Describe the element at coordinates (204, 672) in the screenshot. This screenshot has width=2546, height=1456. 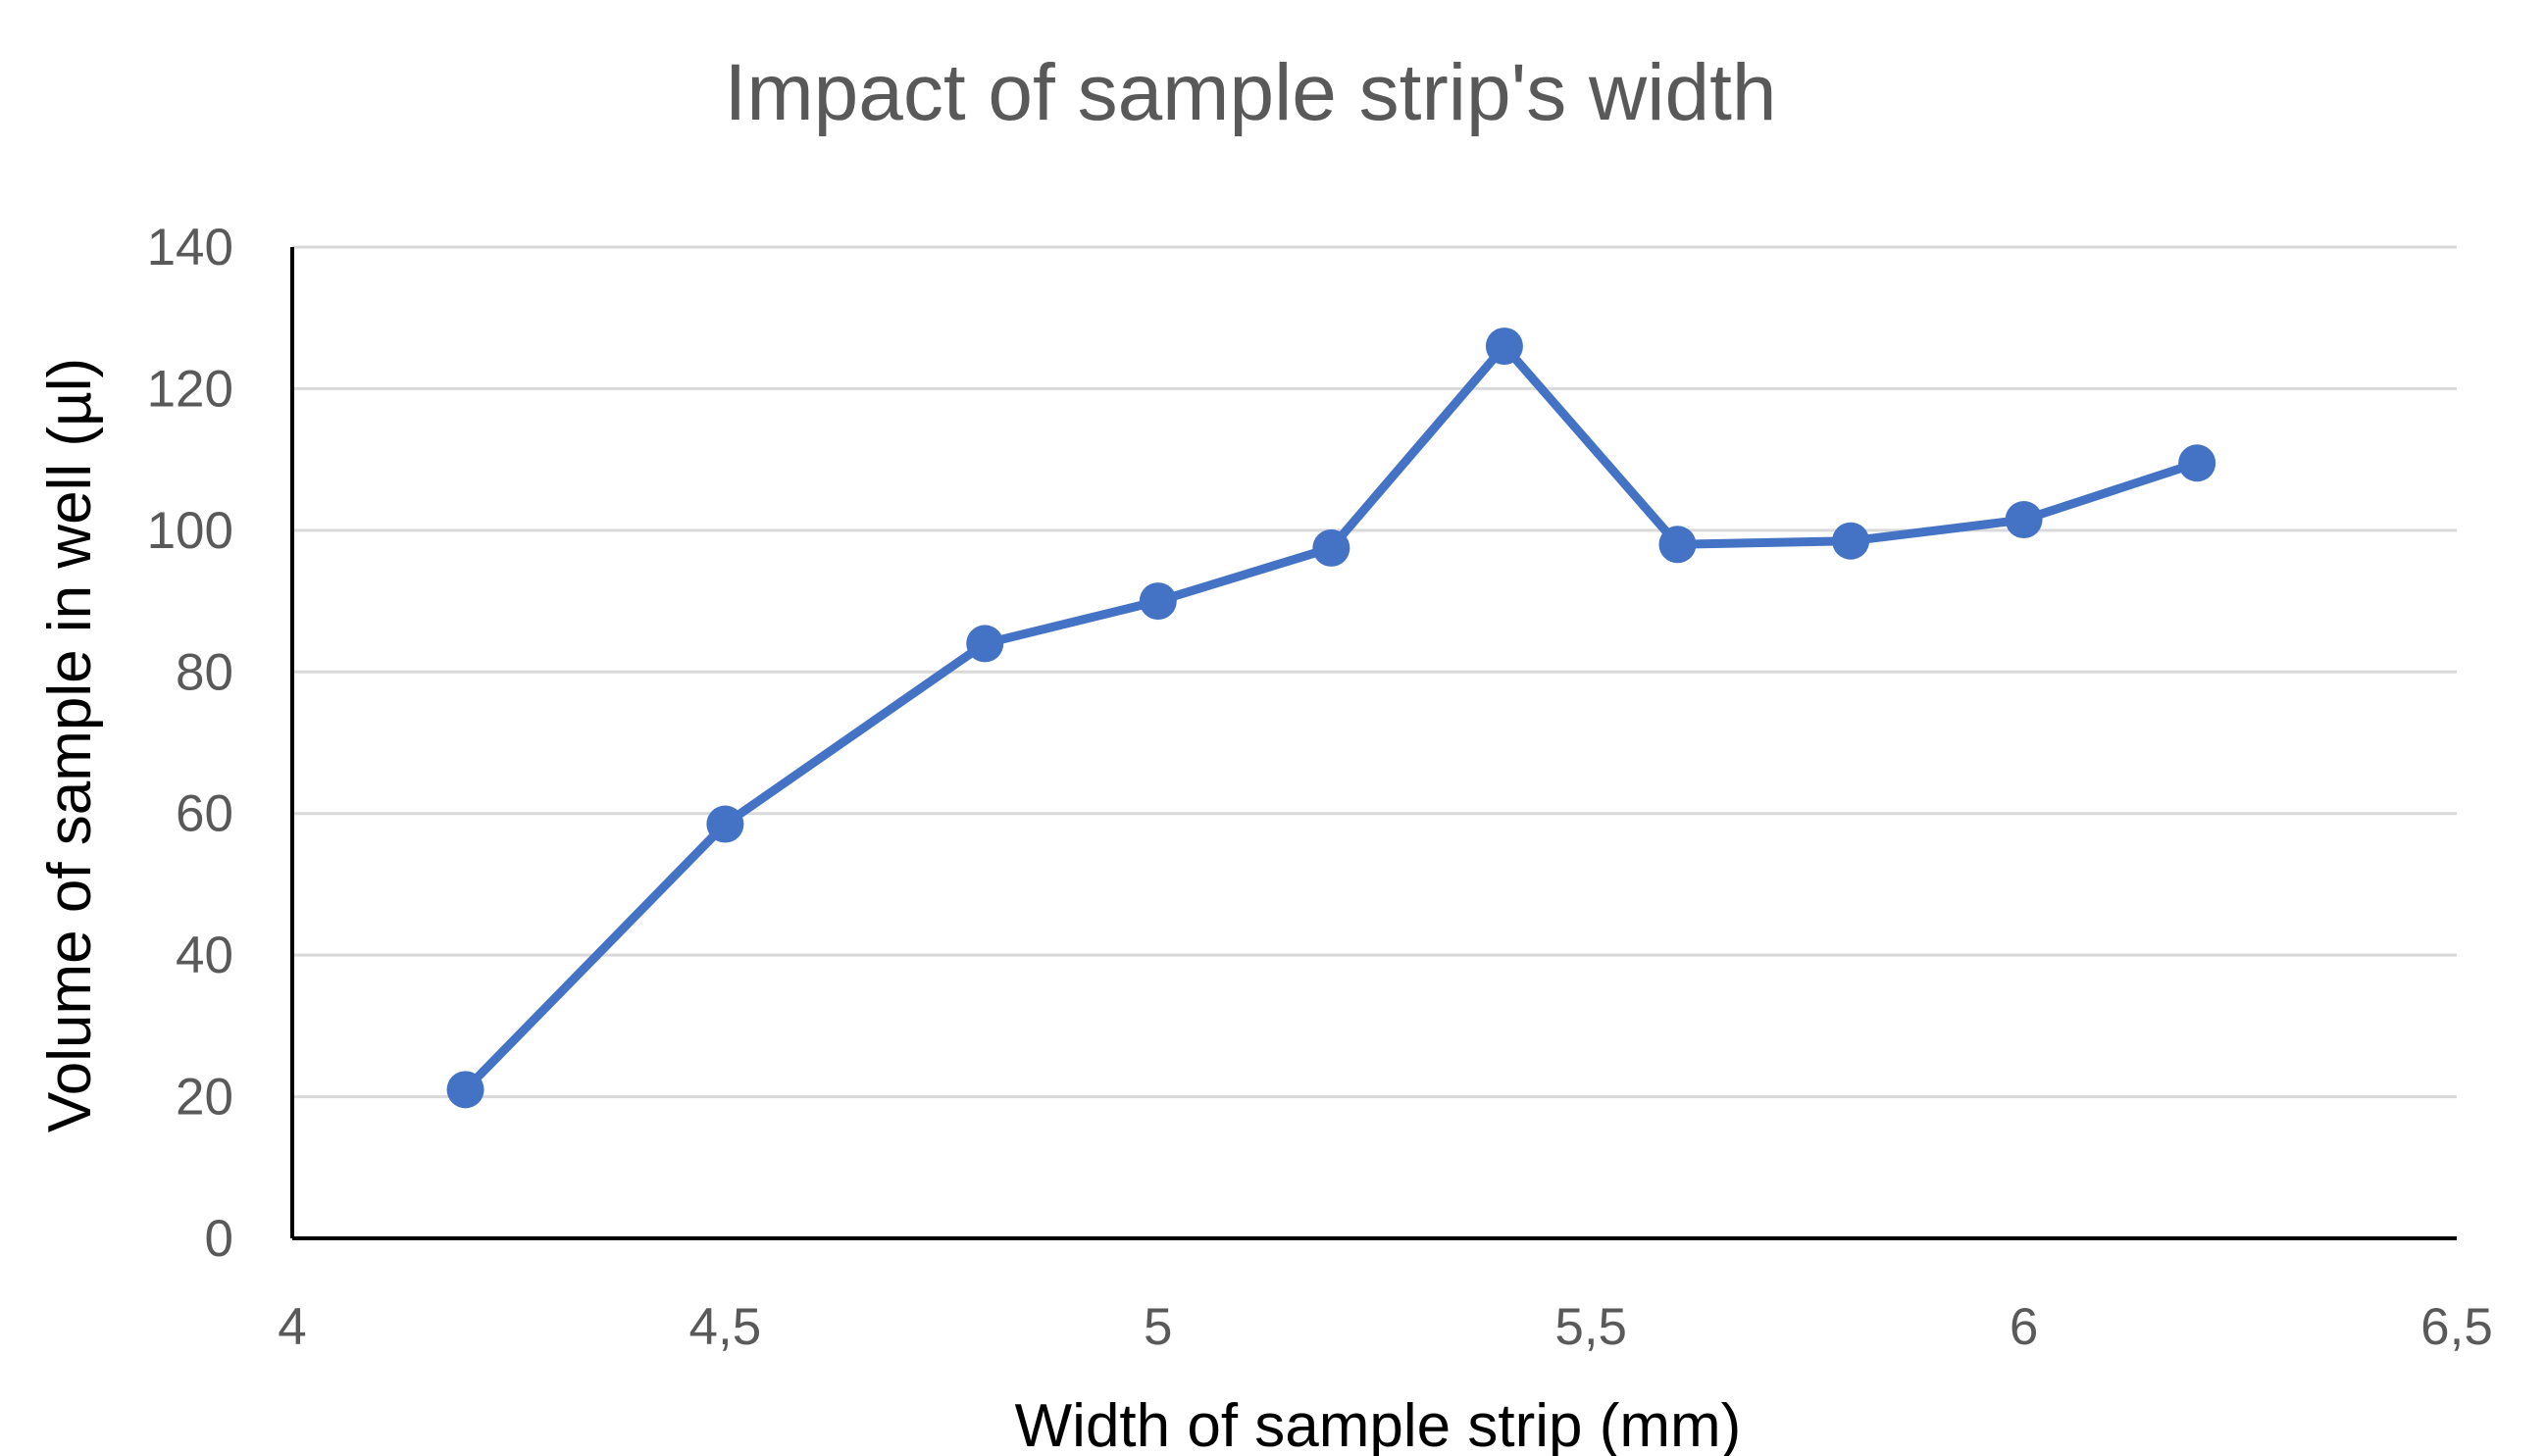
I see `y-tick-label: 80` at that location.